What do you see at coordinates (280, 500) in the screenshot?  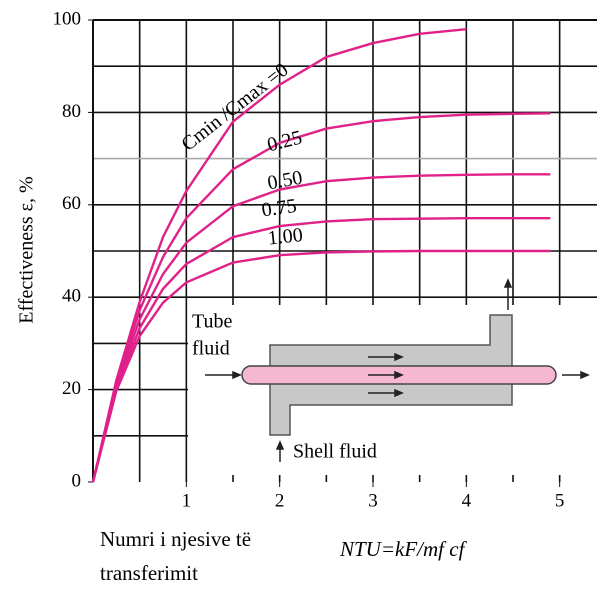 I see `x-tick-label: 2` at bounding box center [280, 500].